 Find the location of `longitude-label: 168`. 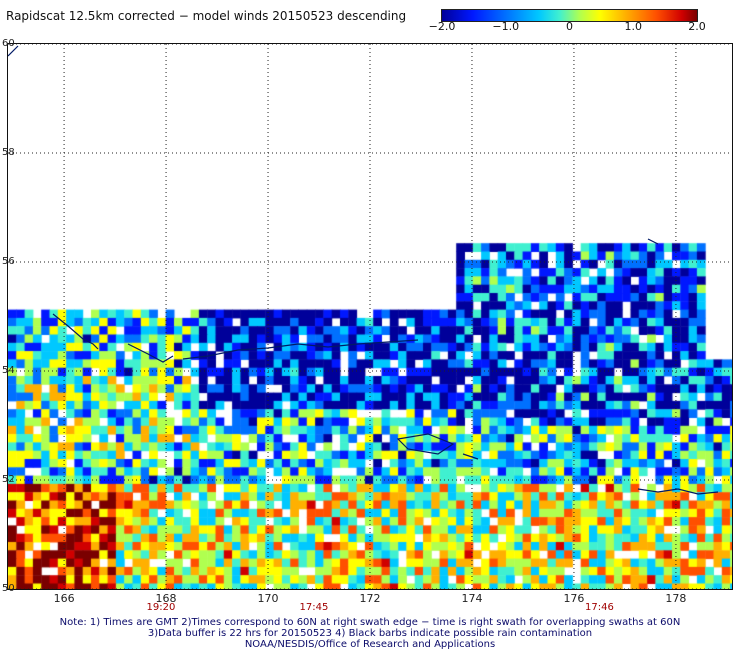

longitude-label: 168 is located at coordinates (166, 598).